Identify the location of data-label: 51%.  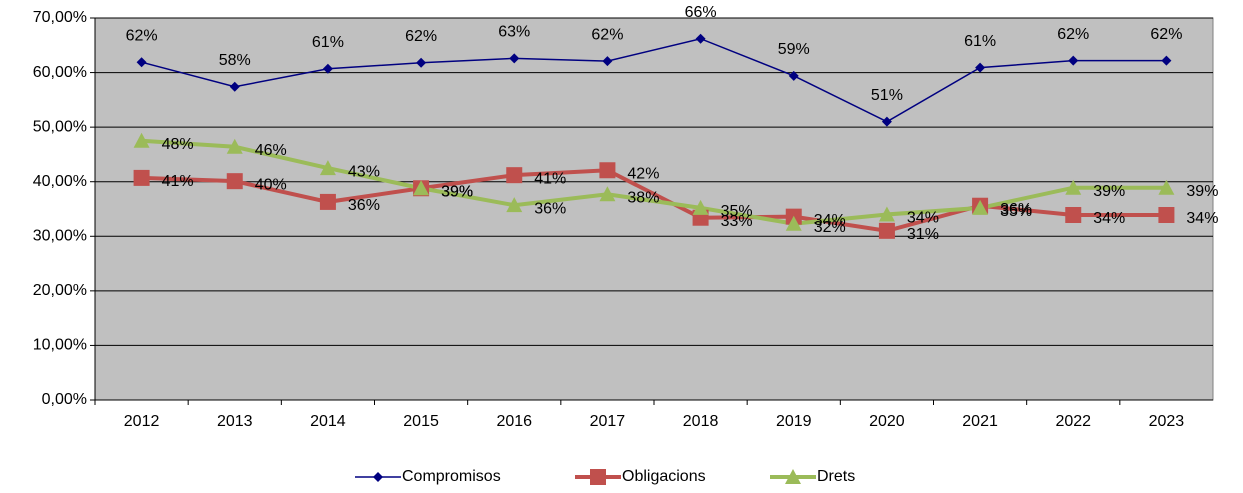
(887, 95).